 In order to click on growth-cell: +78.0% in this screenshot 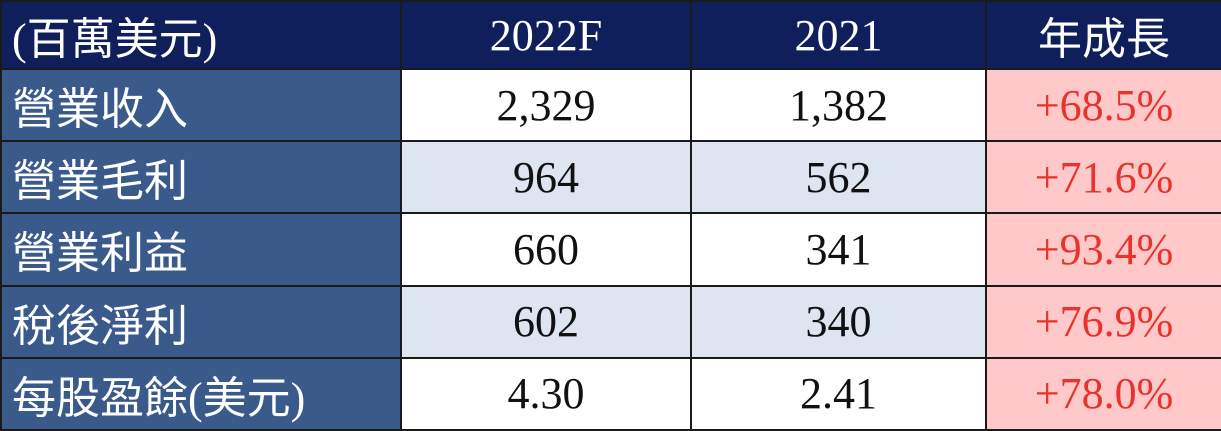, I will do `click(1103, 393)`.